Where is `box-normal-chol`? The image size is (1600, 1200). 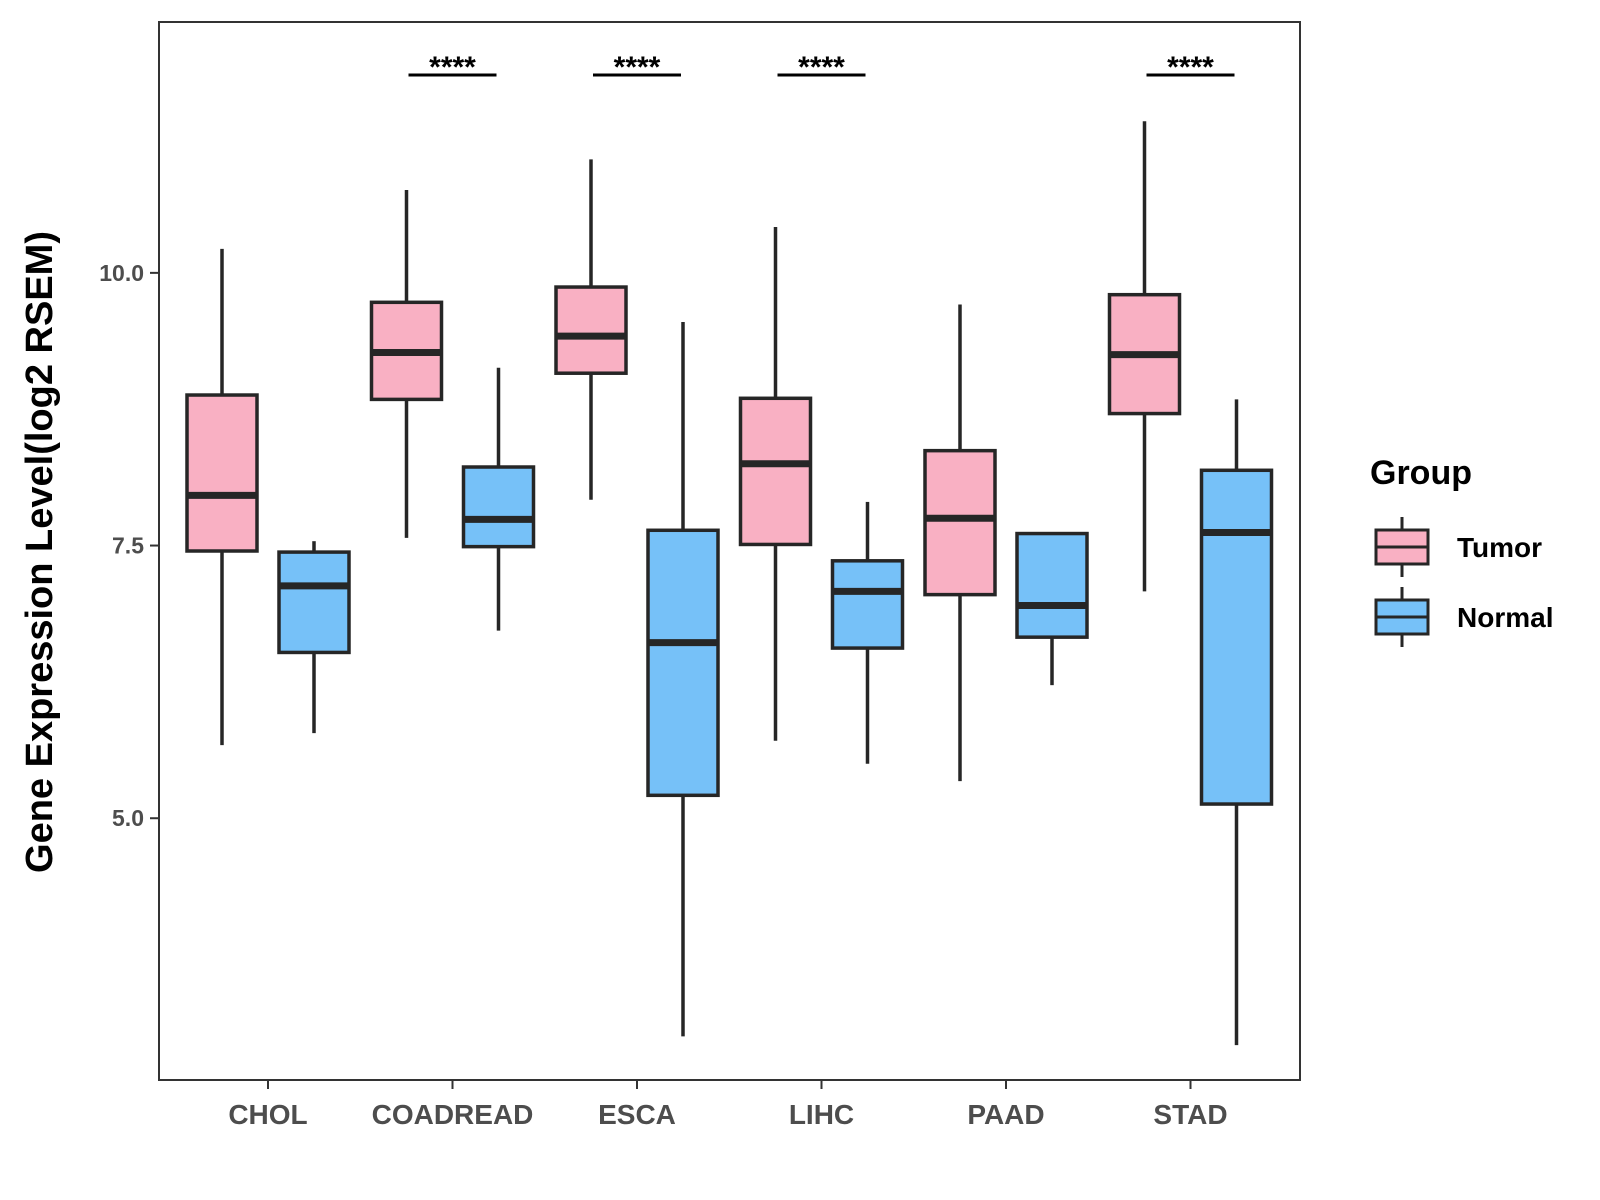
box-normal-chol is located at coordinates (314, 637).